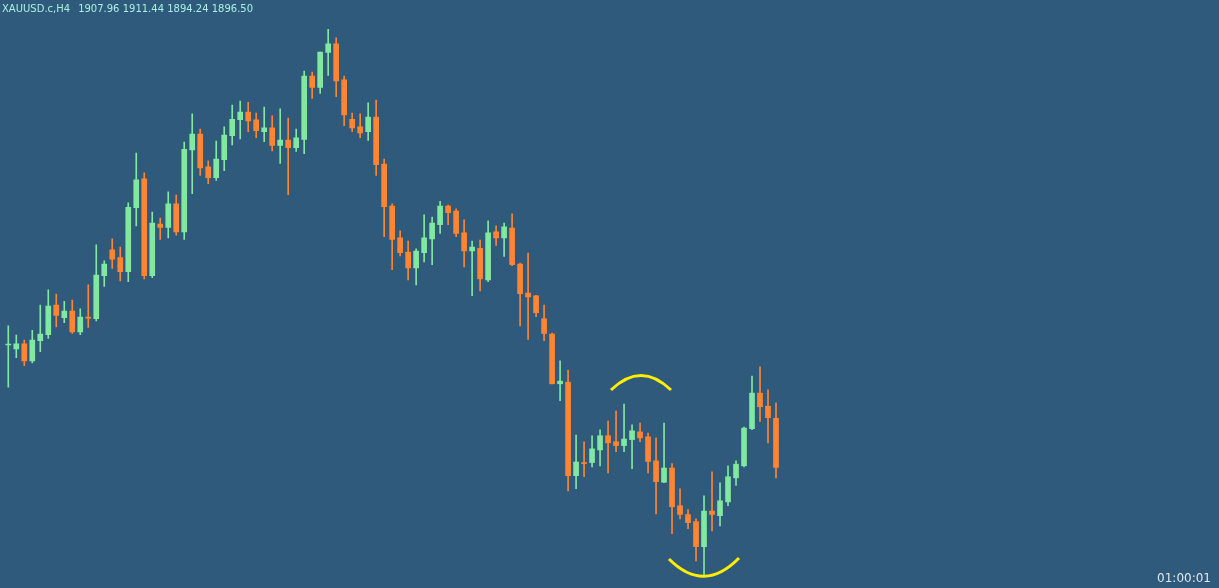  I want to click on text: 01:00:01, so click(1184, 578).